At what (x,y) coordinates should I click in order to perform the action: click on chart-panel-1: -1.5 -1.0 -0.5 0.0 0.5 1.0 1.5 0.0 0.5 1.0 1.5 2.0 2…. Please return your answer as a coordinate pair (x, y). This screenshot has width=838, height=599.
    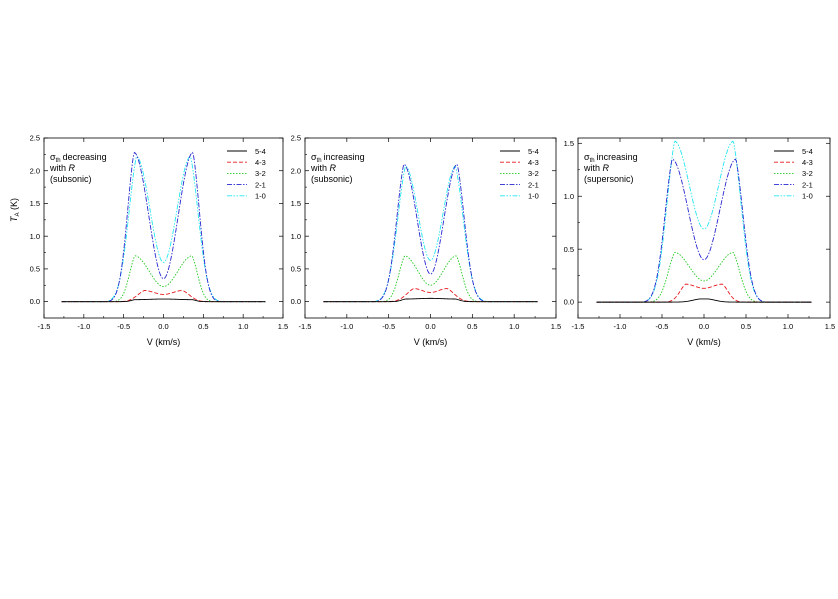
    Looking at the image, I should click on (148, 240).